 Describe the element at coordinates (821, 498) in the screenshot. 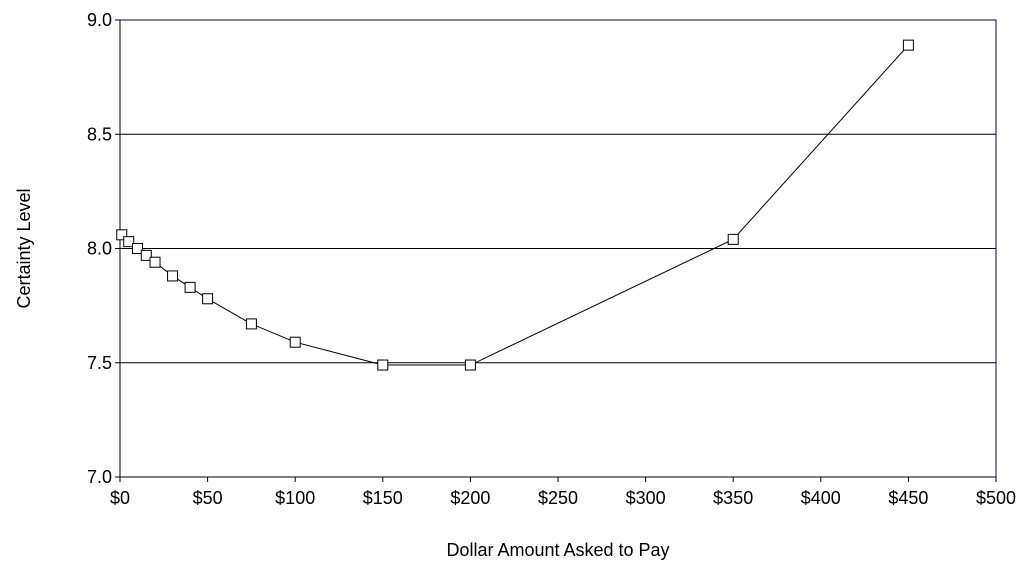

I see `x-tick-label: $400` at that location.